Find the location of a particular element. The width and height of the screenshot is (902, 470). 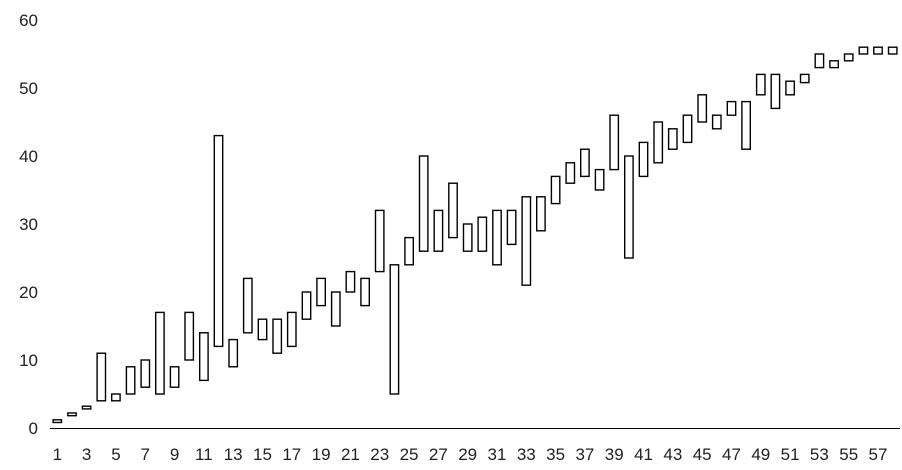

y-tick-label: 60 is located at coordinates (28, 20).